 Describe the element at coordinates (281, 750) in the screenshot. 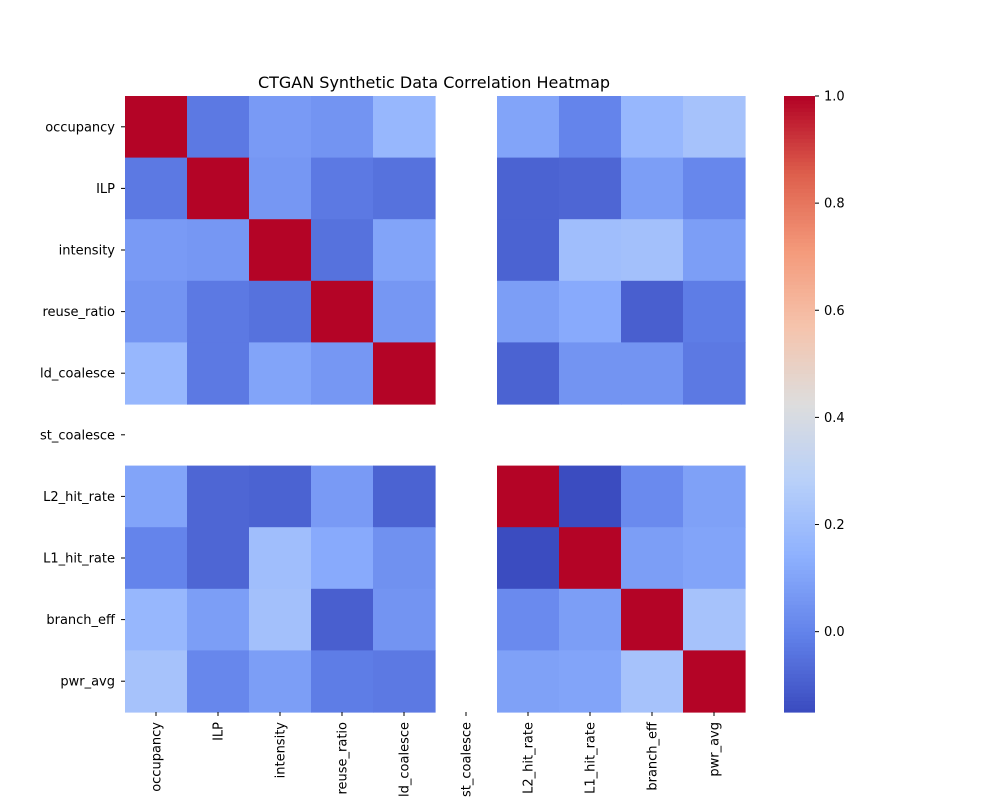

I see `column-label: intensity` at that location.